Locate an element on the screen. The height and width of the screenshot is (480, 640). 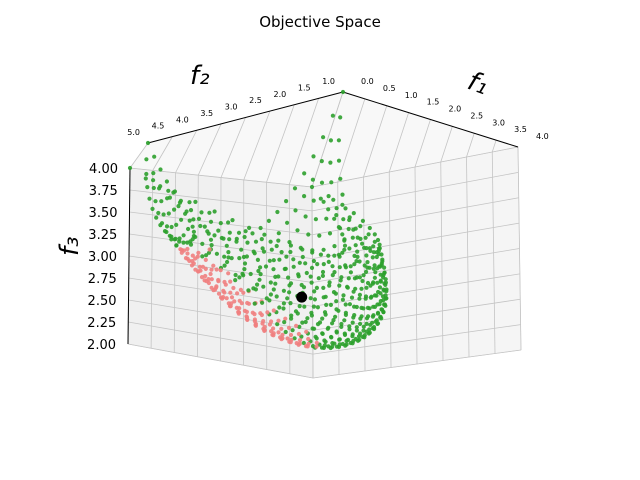
grid-line-f1-side is located at coordinates (468, 257).